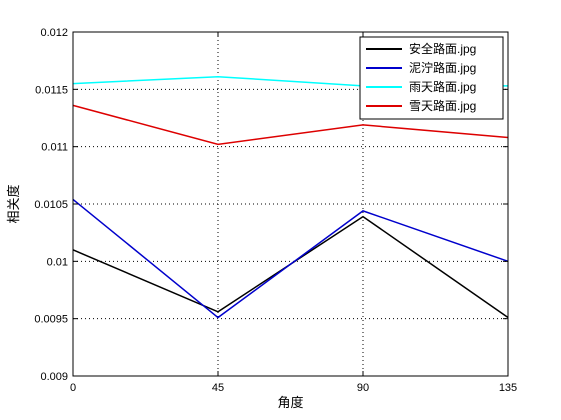  Describe the element at coordinates (57, 262) in the screenshot. I see `y-tick-label: 0.01` at that location.